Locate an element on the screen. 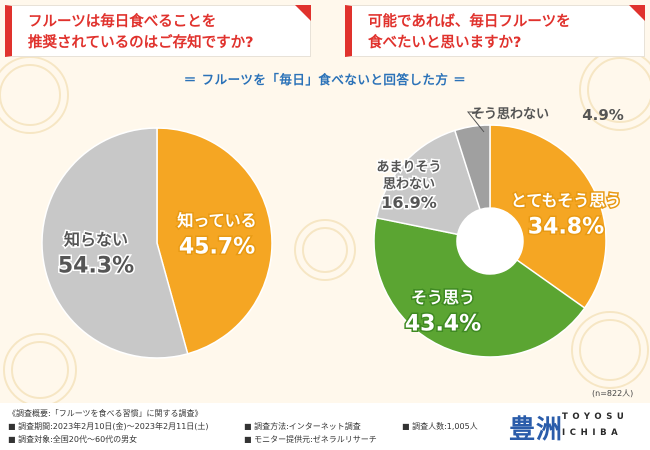 This screenshot has height=450, width=650. logo-kanji: 豊洲 is located at coordinates (536, 430).